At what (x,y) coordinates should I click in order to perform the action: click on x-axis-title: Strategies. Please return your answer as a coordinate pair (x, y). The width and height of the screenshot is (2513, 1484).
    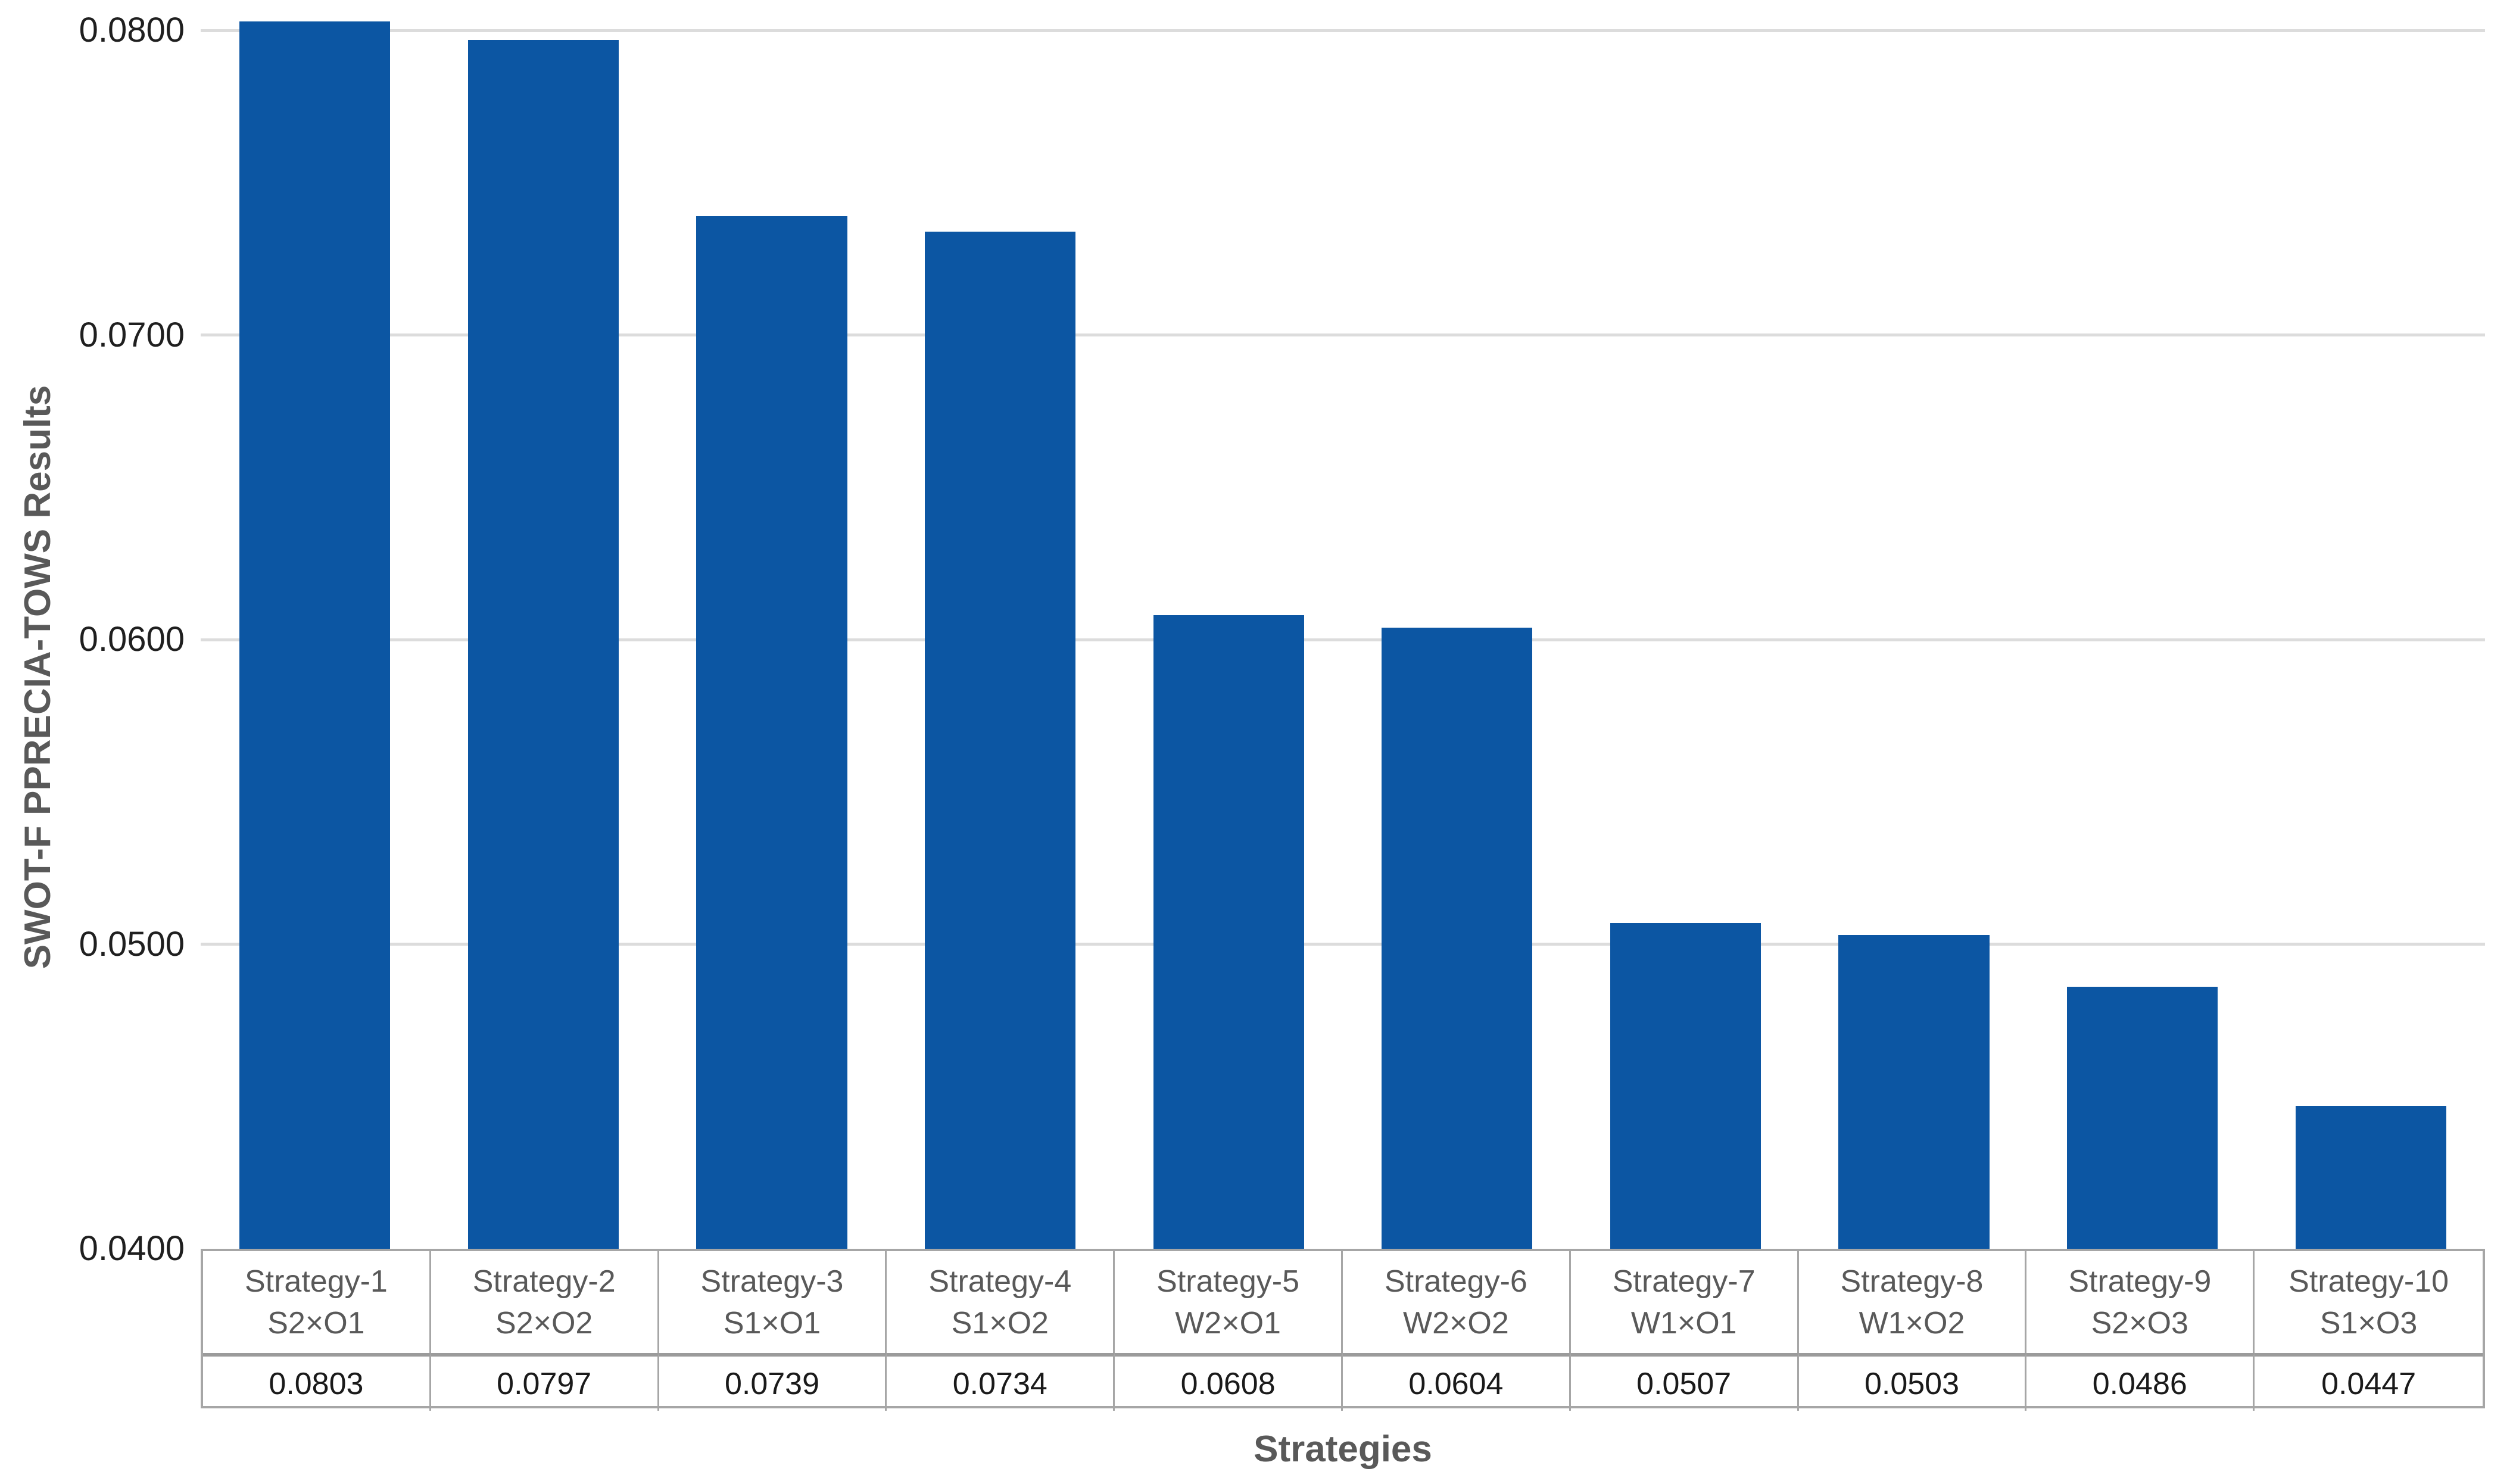
    Looking at the image, I should click on (1343, 1449).